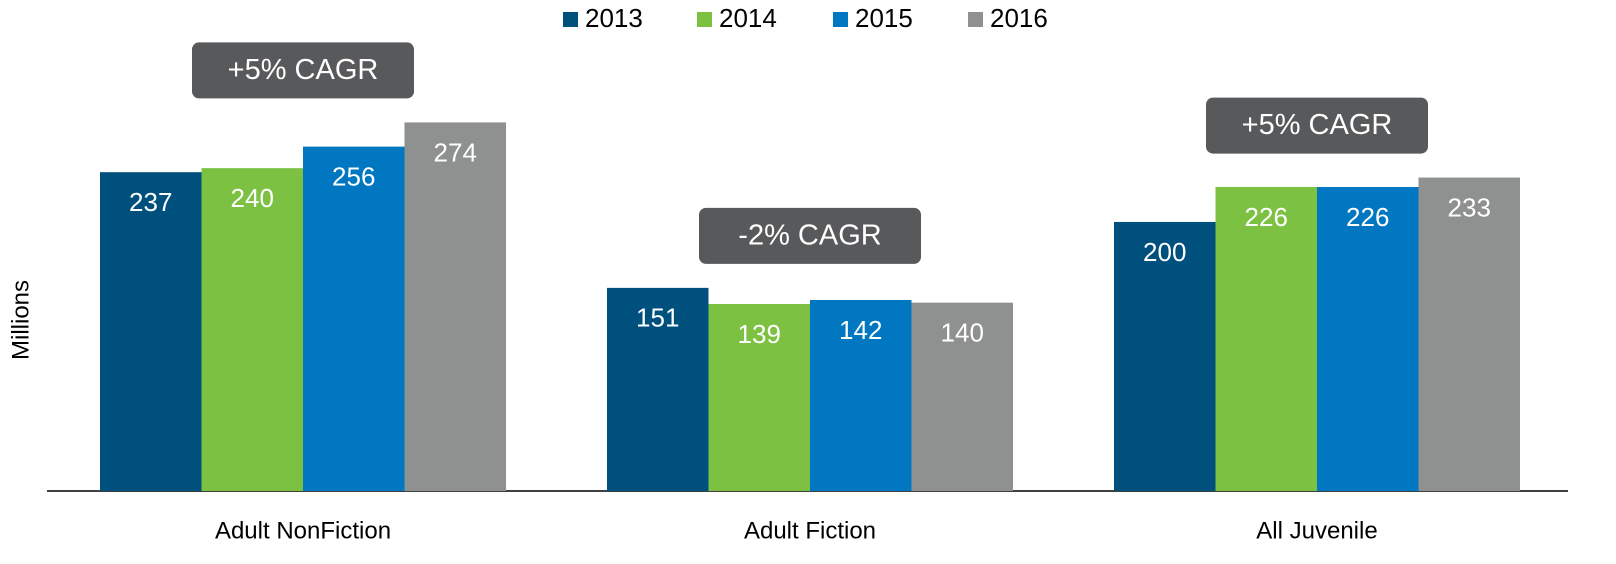 The image size is (1616, 564). What do you see at coordinates (614, 18) in the screenshot?
I see `legend-label: 2013` at bounding box center [614, 18].